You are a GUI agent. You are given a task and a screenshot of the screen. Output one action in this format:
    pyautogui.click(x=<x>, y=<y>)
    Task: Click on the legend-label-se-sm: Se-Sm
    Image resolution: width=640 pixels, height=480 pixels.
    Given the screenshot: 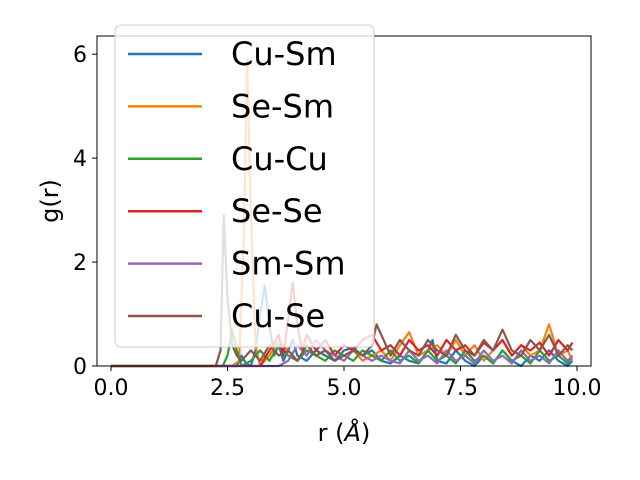 What is the action you would take?
    pyautogui.click(x=282, y=106)
    